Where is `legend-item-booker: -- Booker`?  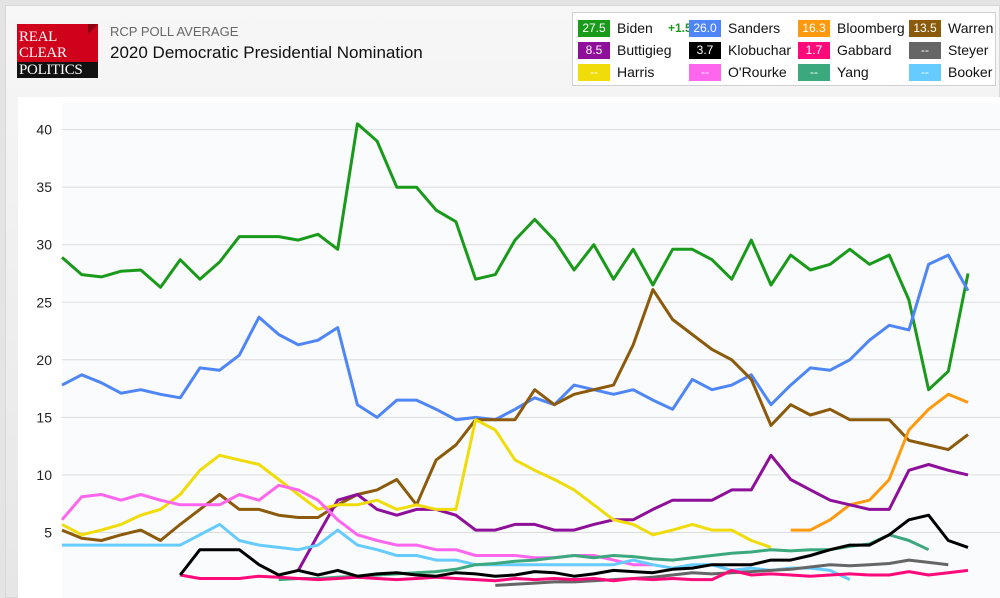
legend-item-booker: -- Booker is located at coordinates (950, 72).